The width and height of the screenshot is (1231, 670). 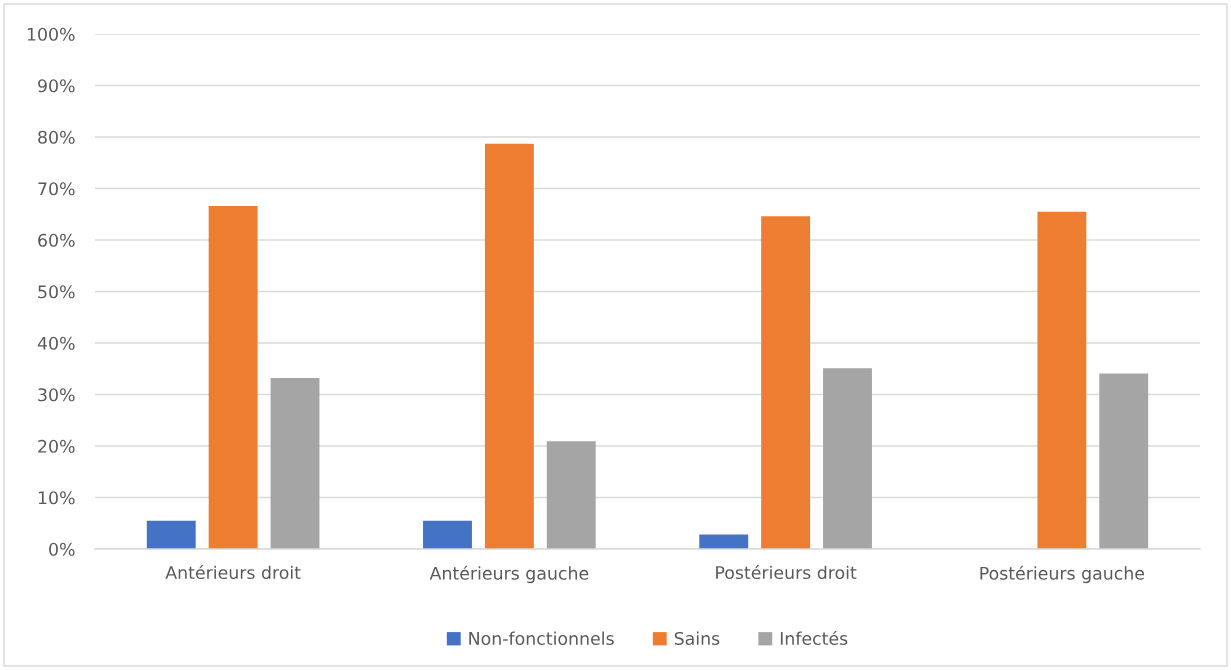 I want to click on y-tick-label: 20%, so click(x=56, y=446).